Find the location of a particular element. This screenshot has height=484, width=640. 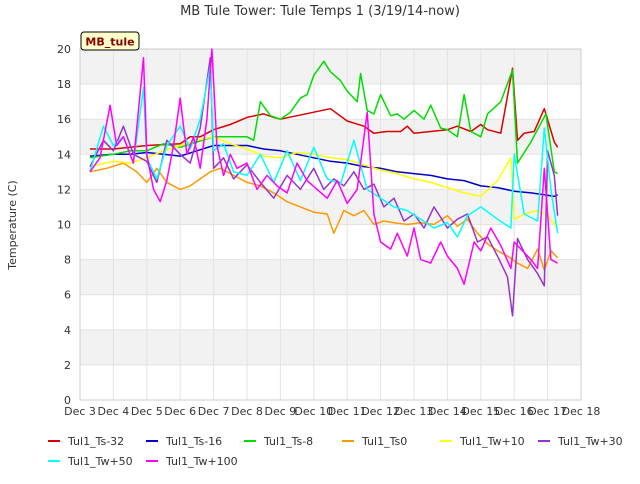

y-tick-label: 6 is located at coordinates (67, 295).